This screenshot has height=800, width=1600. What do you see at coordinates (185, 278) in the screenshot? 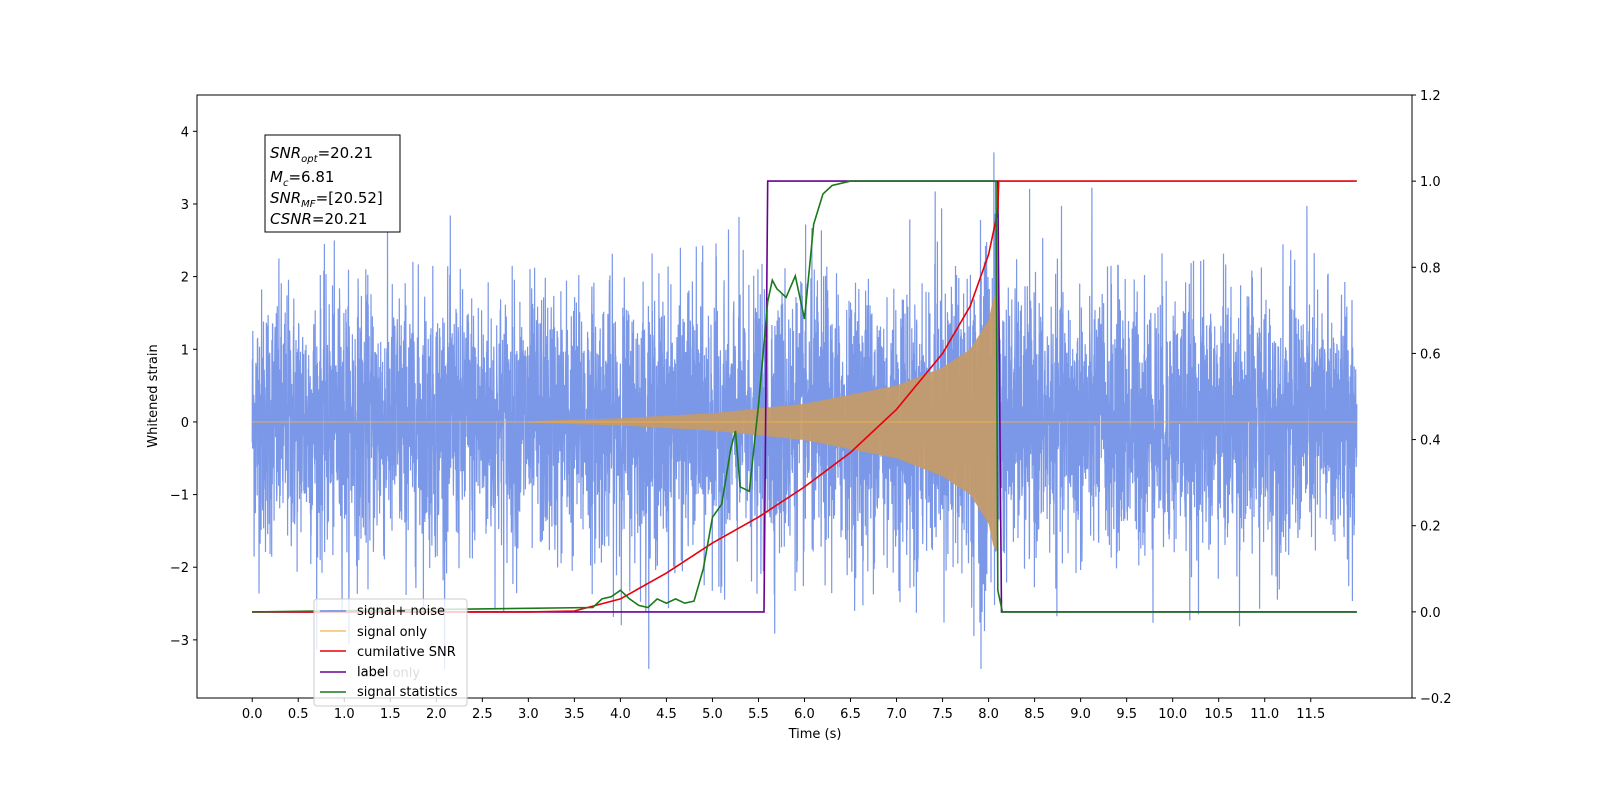
I see `y-tick-label: 2` at bounding box center [185, 278].